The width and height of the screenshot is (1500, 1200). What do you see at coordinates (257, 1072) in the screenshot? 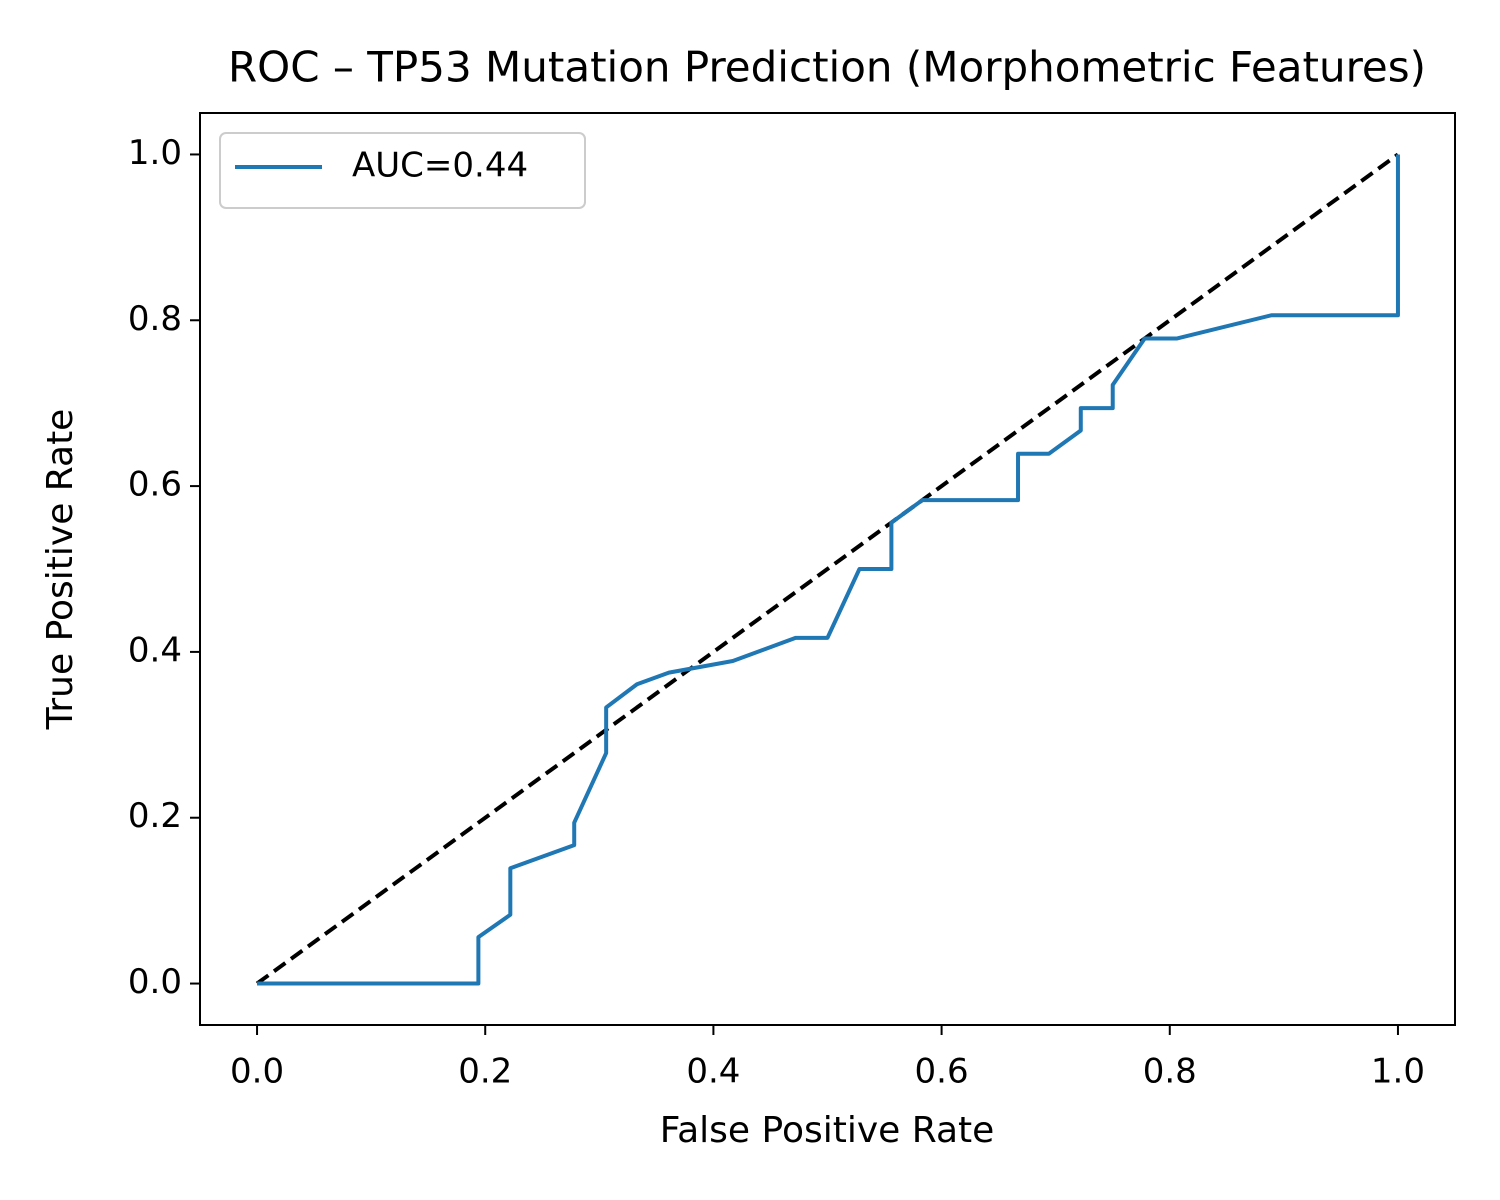
I see `x-tick-label: 0.0` at bounding box center [257, 1072].